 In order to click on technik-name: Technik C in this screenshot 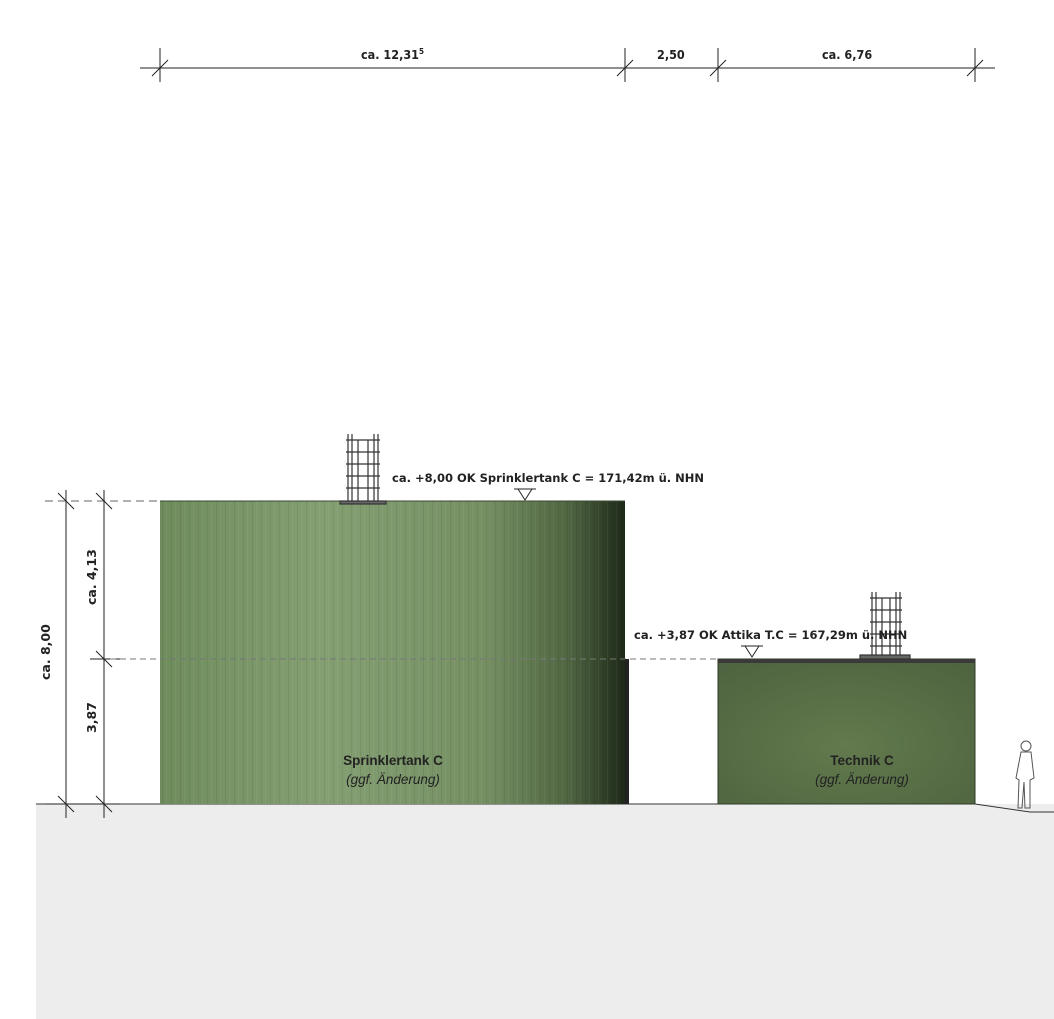, I will do `click(862, 760)`.